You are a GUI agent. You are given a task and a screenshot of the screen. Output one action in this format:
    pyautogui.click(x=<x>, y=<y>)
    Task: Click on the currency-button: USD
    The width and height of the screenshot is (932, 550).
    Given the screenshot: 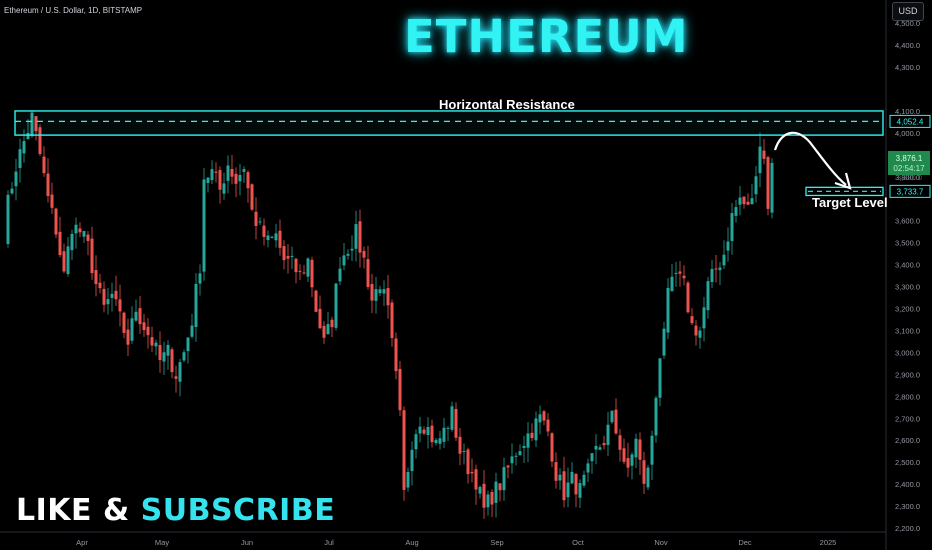 What is the action you would take?
    pyautogui.click(x=908, y=11)
    